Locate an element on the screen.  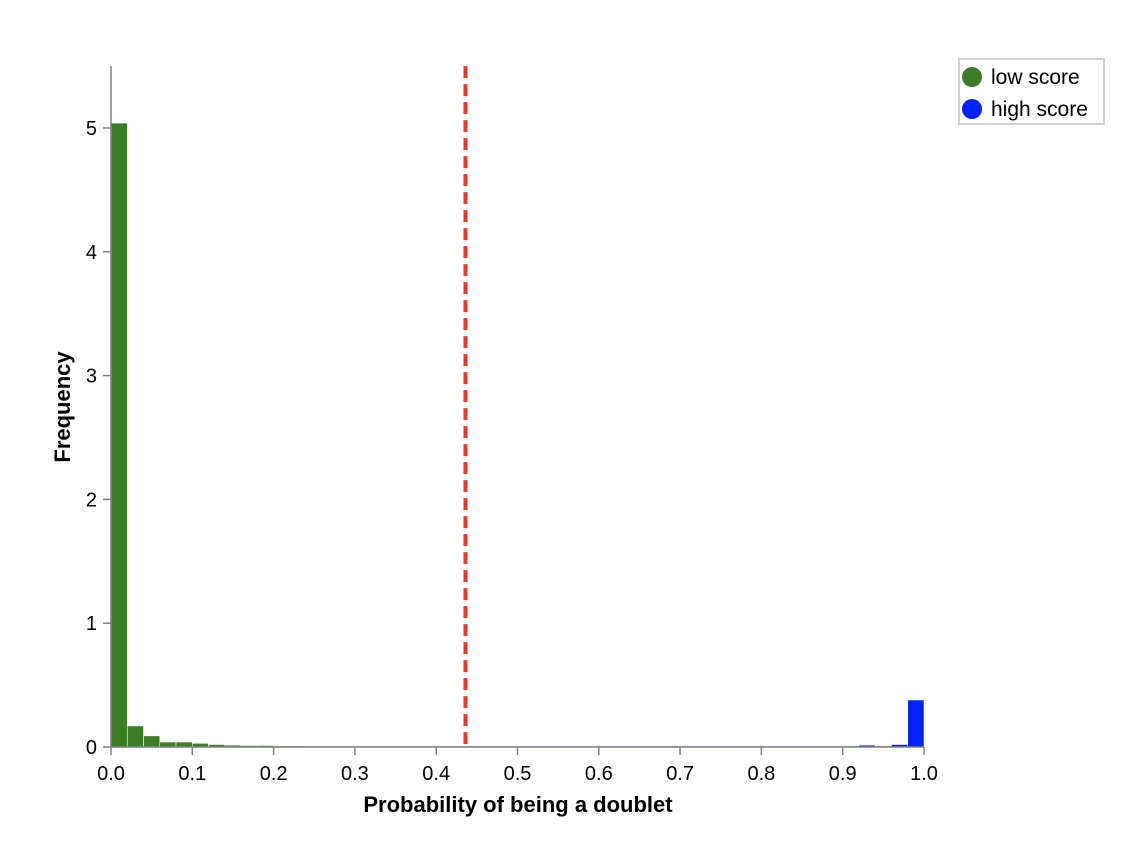
x-axis: 0.0 0.1 0.2 0.3 0.4 0.5 0.6 0.7 0.8 0.9 1.0 is located at coordinates (517, 765).